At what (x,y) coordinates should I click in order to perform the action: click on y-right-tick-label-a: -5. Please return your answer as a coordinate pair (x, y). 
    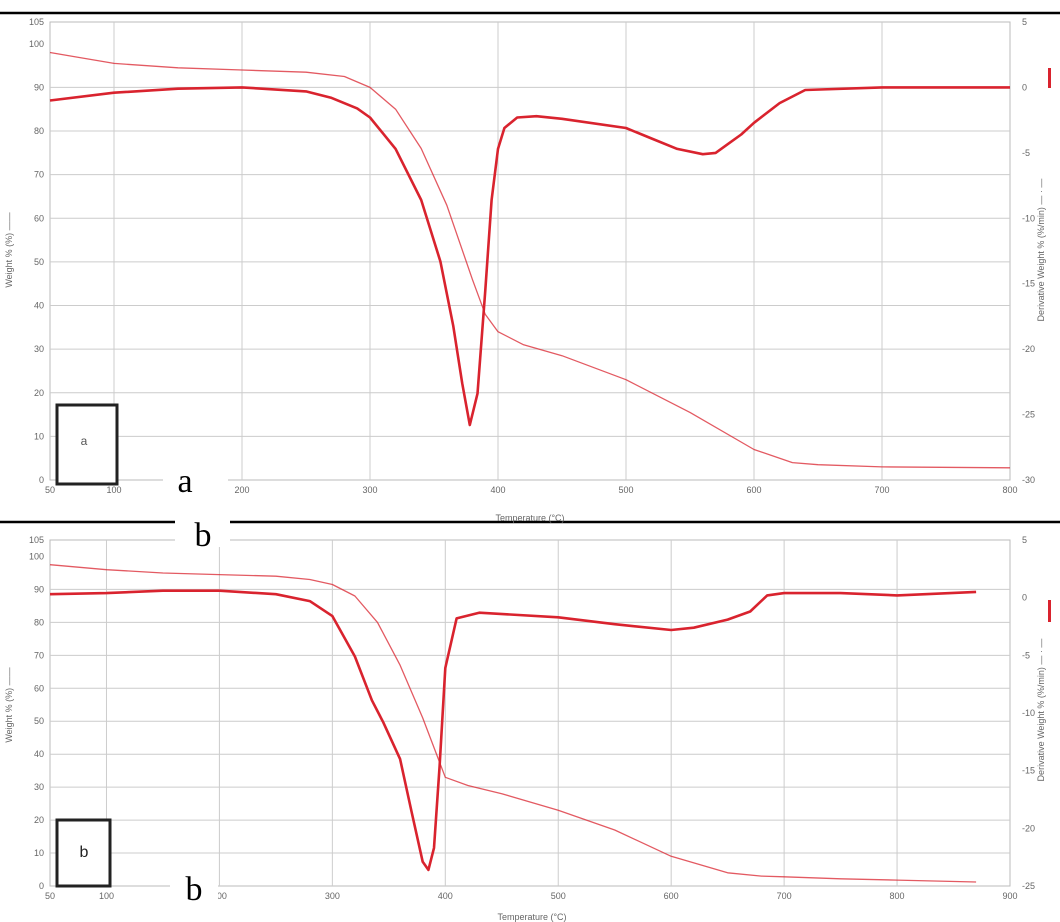
    Looking at the image, I should click on (1026, 153).